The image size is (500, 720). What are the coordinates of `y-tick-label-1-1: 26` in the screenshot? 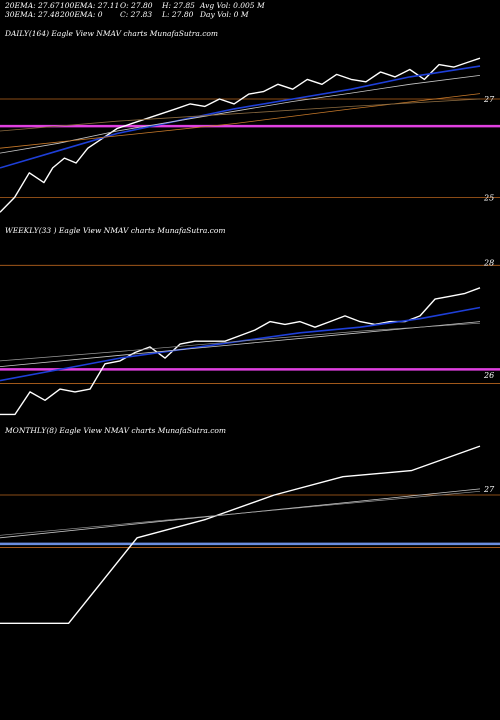 It's located at (488, 375).